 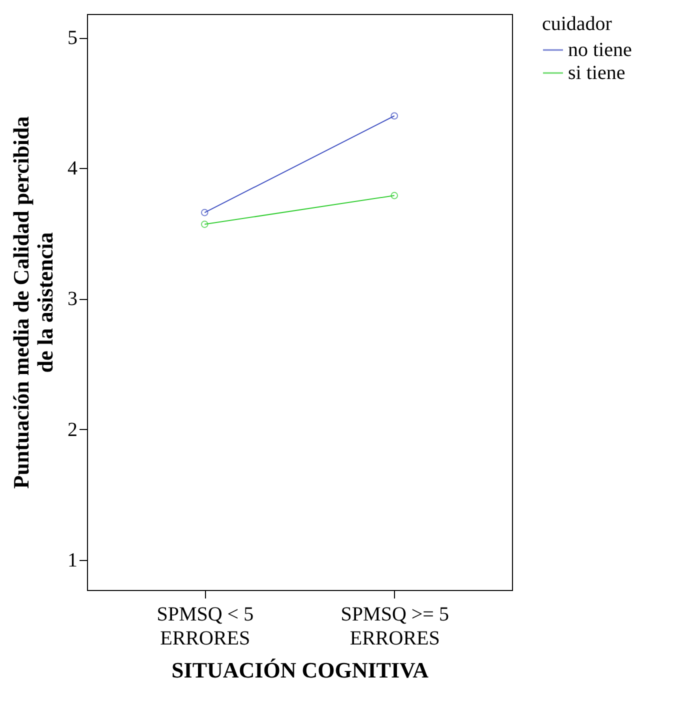 What do you see at coordinates (73, 169) in the screenshot?
I see `y-tick-label: 4` at bounding box center [73, 169].